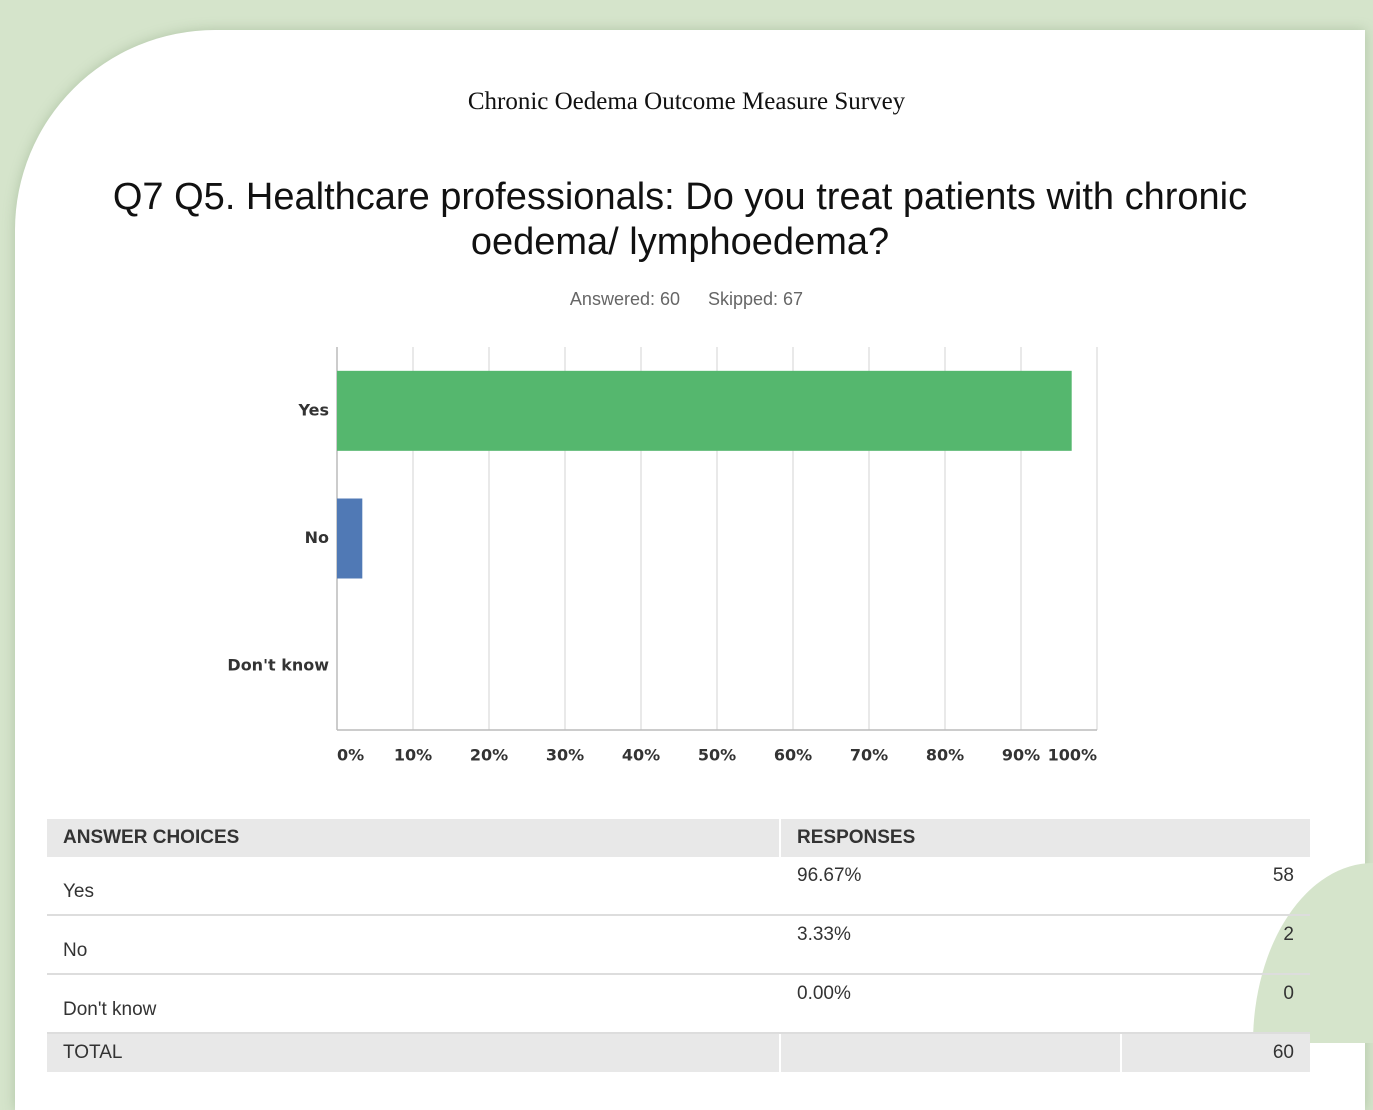 The height and width of the screenshot is (1110, 1373). I want to click on x-tick-label: 10%, so click(413, 755).